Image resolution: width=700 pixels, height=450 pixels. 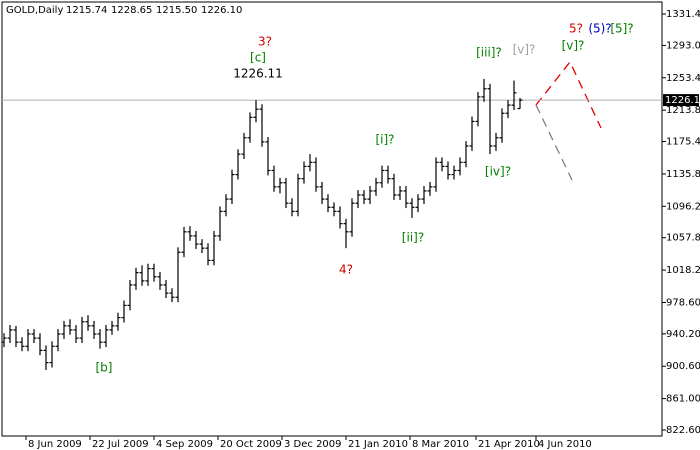 What do you see at coordinates (683, 430) in the screenshot?
I see `y-tick-label: 822.60` at bounding box center [683, 430].